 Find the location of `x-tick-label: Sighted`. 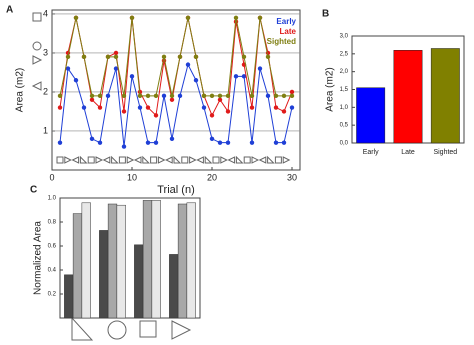

x-tick-label: Sighted is located at coordinates (445, 152).